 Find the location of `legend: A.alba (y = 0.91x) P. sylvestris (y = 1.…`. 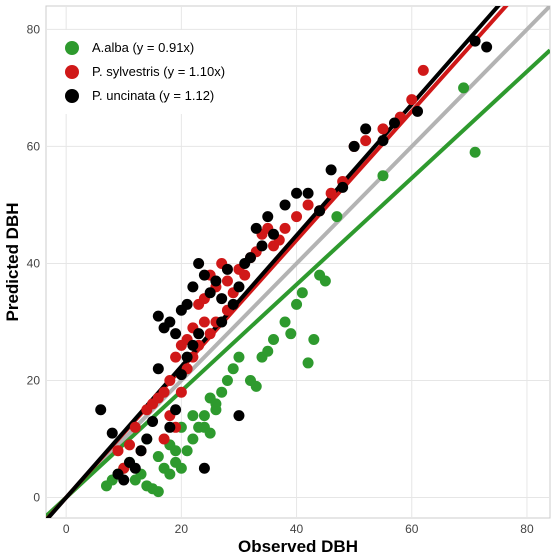

legend: A.alba (y = 0.91x) P. sylvestris (y = 1.… is located at coordinates (160, 72).